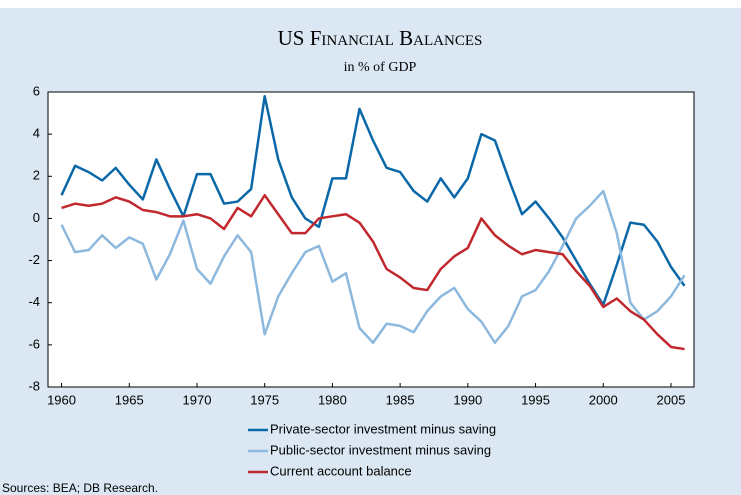 The width and height of the screenshot is (741, 495). I want to click on y-tick-label: 2, so click(36, 175).